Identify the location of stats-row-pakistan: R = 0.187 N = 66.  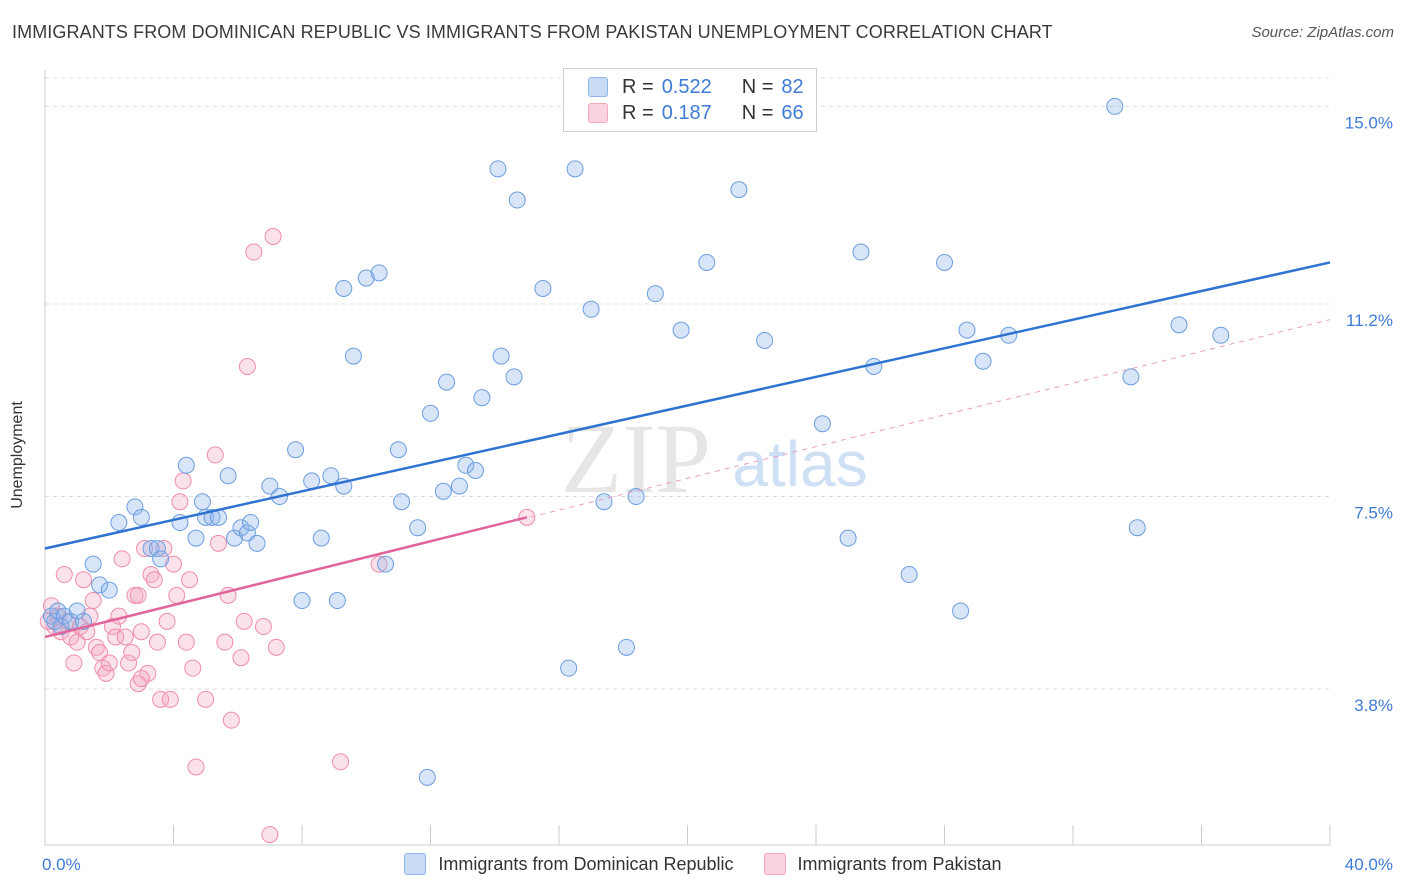
(696, 113).